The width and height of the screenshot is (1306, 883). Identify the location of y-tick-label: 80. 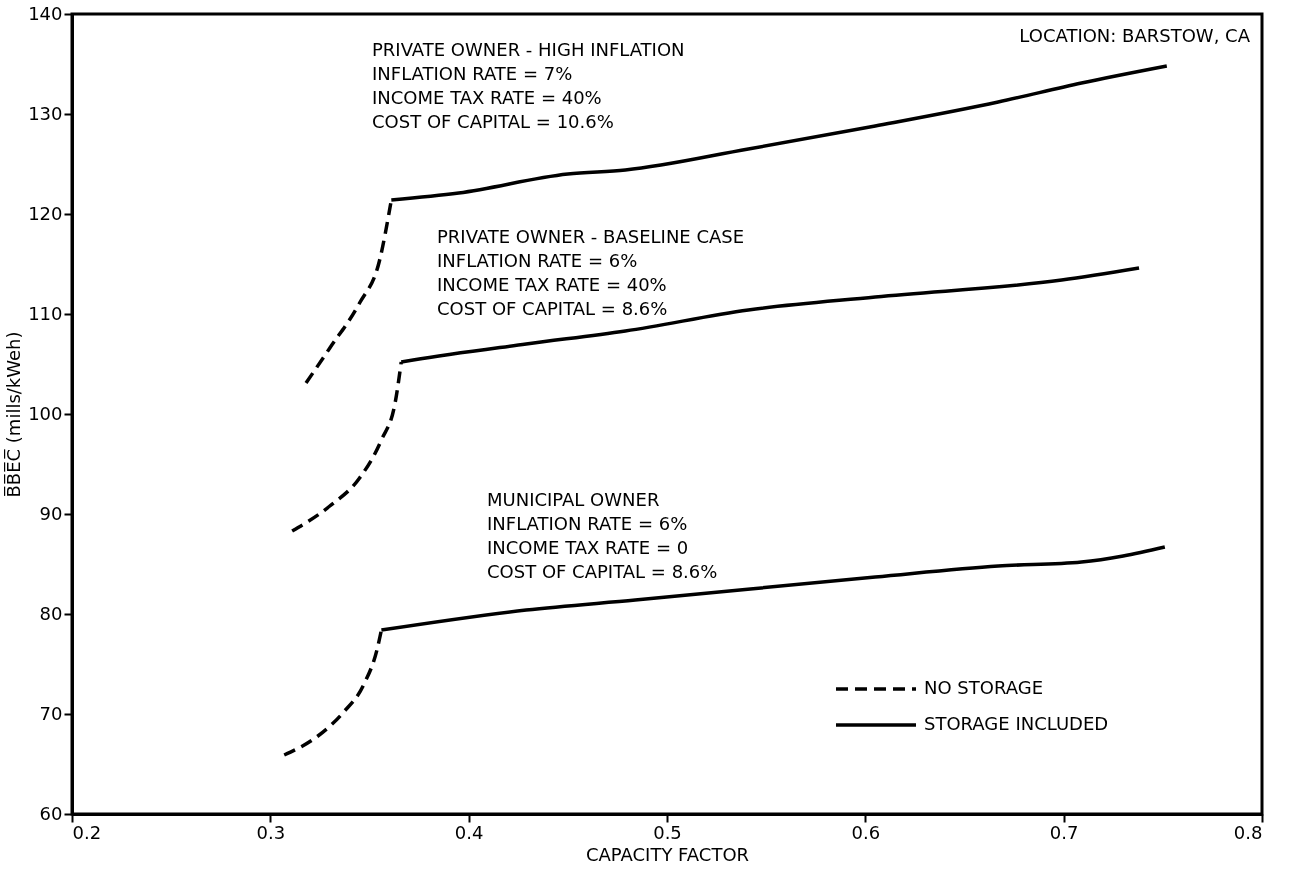
(51, 613).